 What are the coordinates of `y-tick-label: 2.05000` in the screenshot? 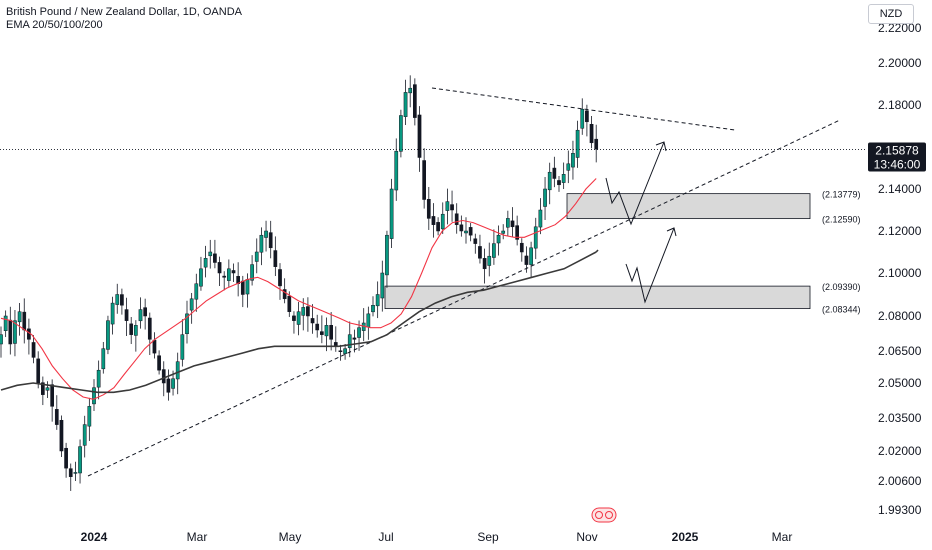 It's located at (900, 383).